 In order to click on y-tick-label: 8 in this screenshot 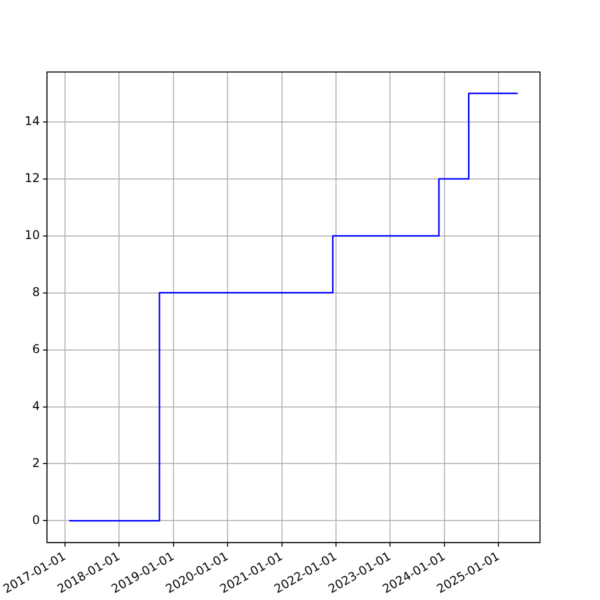, I will do `click(36, 291)`.